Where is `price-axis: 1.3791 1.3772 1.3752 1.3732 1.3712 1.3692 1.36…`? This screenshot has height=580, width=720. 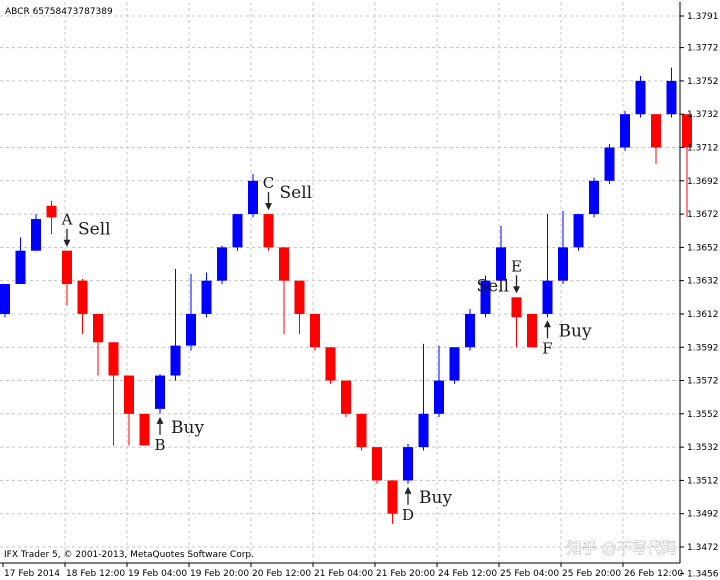 price-axis: 1.3791 1.3772 1.3752 1.3732 1.3712 1.3692 1.36… is located at coordinates (699, 296).